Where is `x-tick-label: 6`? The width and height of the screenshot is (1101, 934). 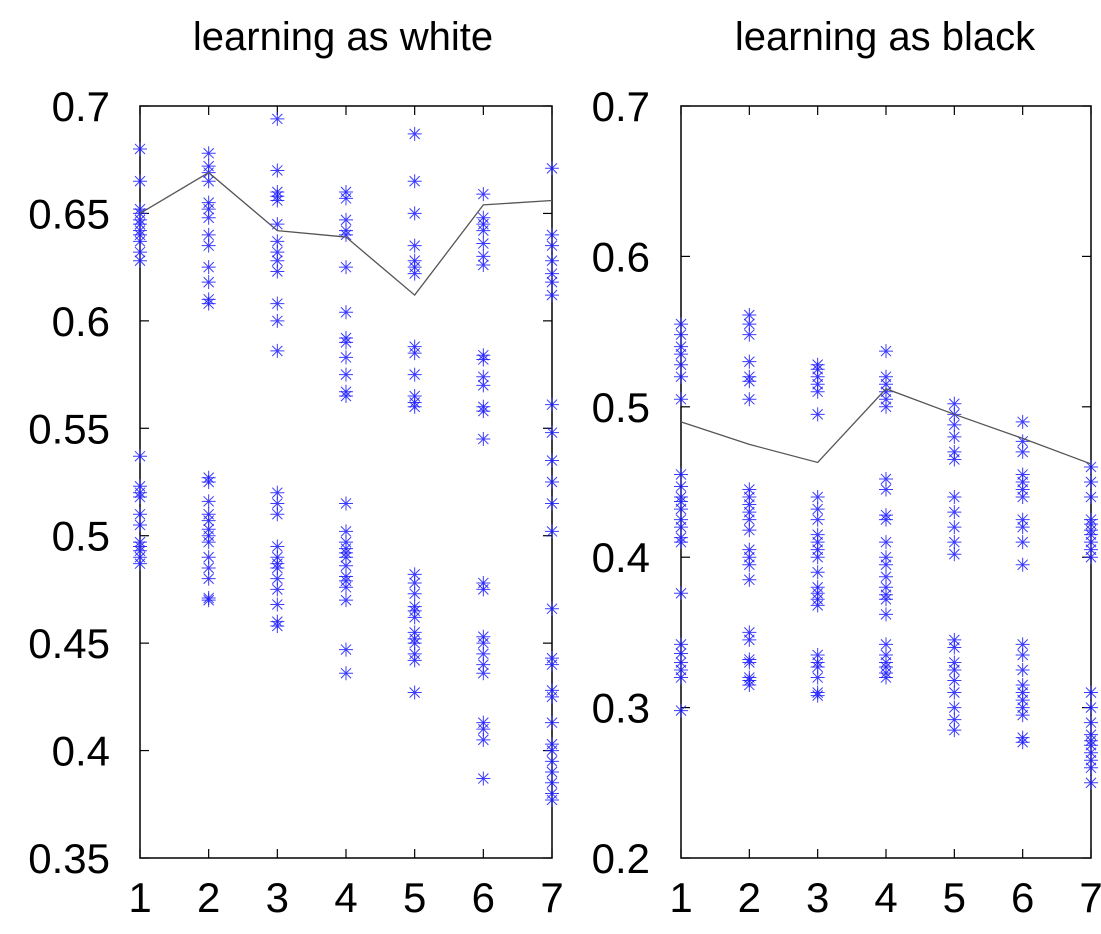 x-tick-label: 6 is located at coordinates (1022, 897).